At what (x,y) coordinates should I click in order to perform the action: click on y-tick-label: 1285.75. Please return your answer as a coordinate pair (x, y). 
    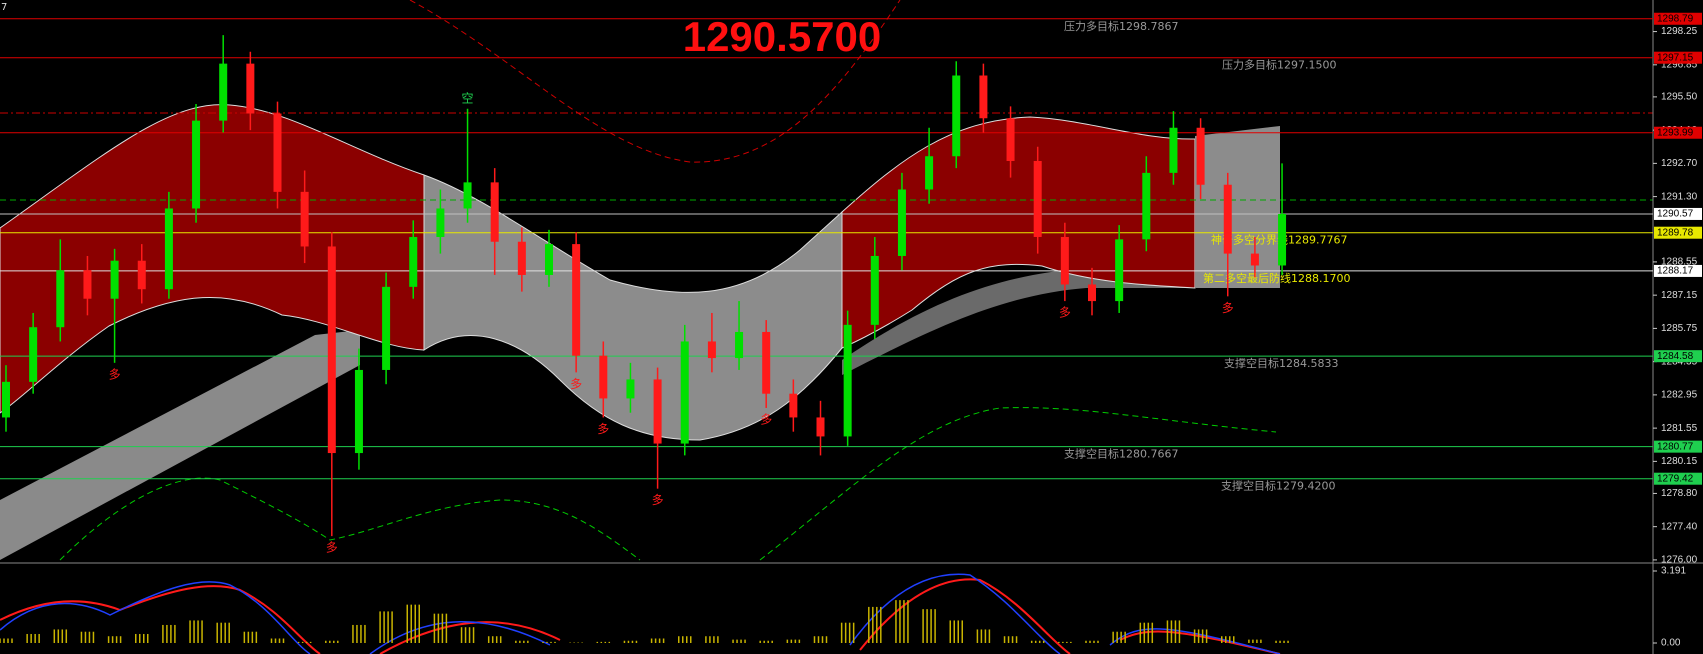
    Looking at the image, I should click on (1679, 328).